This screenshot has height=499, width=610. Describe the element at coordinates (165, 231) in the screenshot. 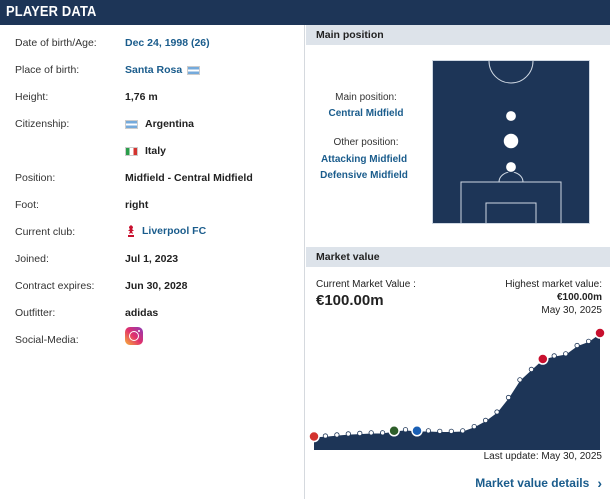

I see `club-value: Liverpool FC` at that location.